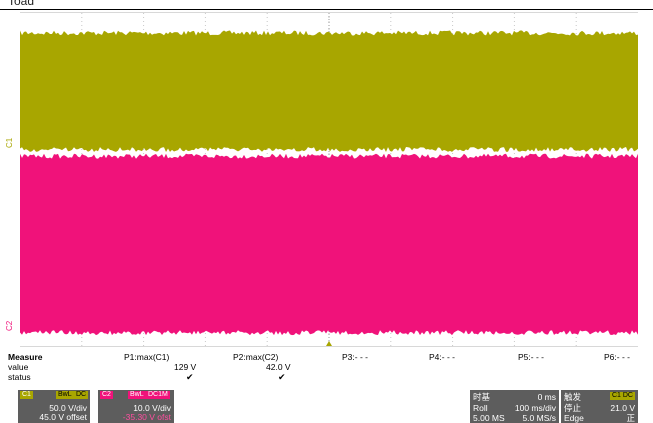 This screenshot has height=423, width=653. Describe the element at coordinates (106, 395) in the screenshot. I see `ch2-name: C2` at that location.